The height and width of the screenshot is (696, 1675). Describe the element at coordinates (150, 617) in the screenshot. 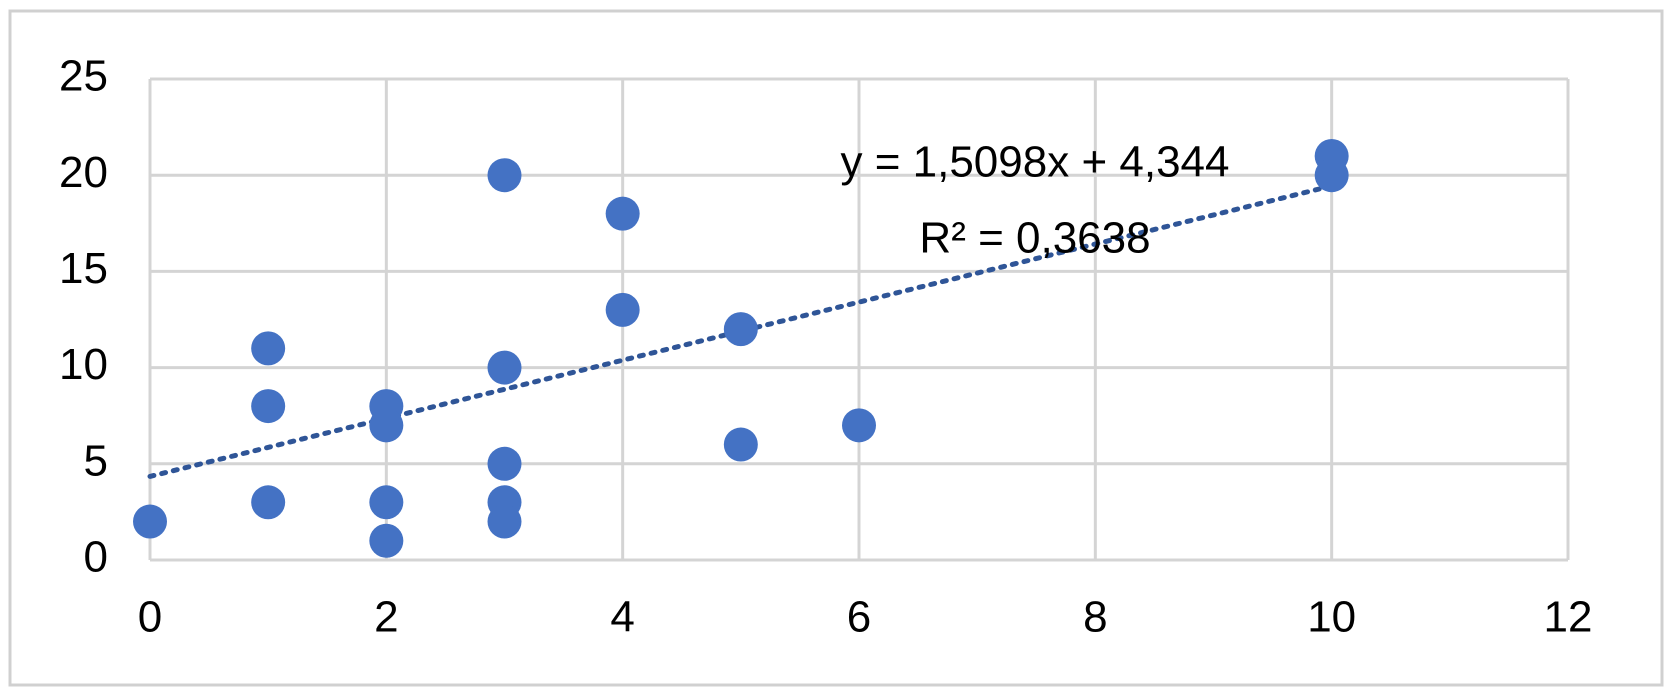

I see `x-tick-label: 0` at that location.